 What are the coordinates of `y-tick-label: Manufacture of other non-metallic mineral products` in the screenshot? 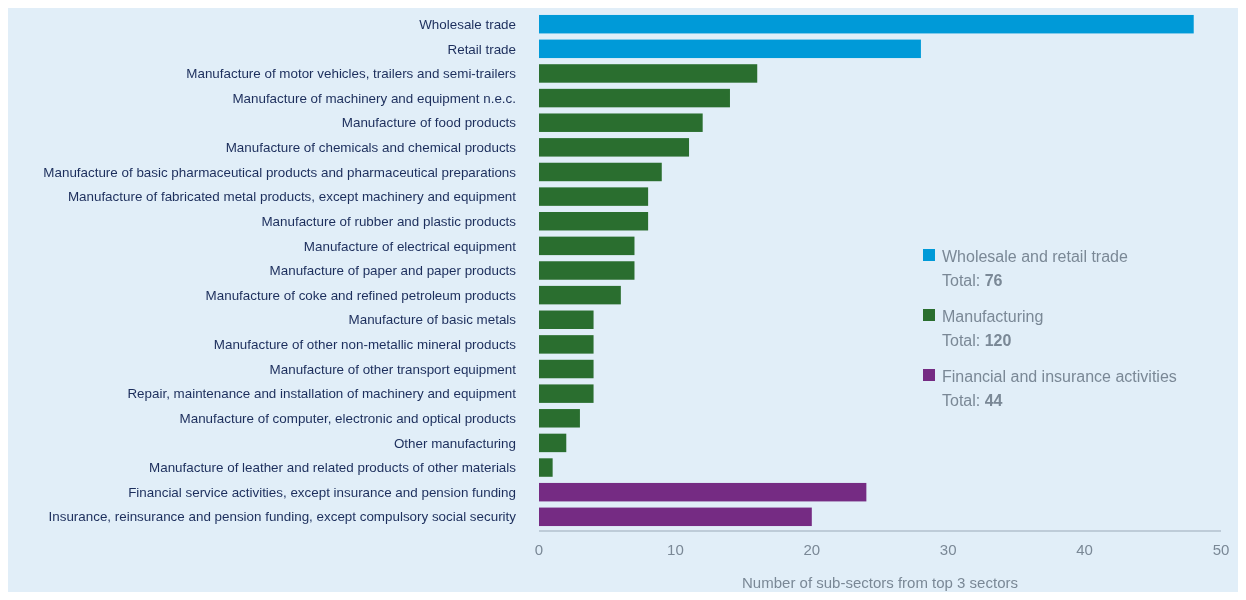 It's located at (365, 345).